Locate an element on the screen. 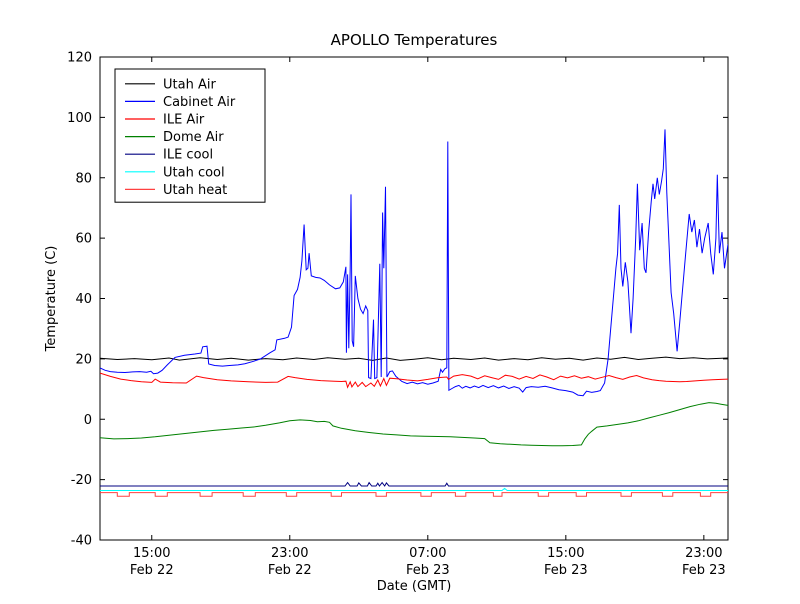  y-tick-label: 60 is located at coordinates (83, 239).